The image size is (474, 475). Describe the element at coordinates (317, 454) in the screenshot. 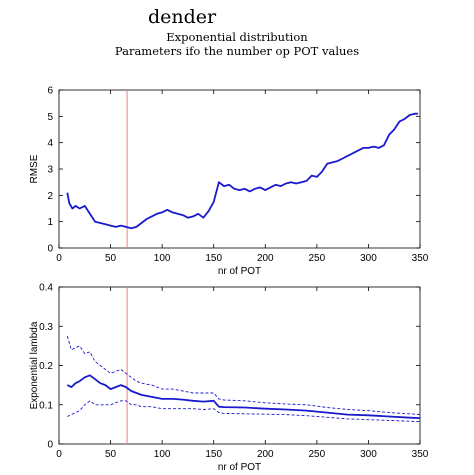

I see `chart2-xtick-label: 250` at that location.